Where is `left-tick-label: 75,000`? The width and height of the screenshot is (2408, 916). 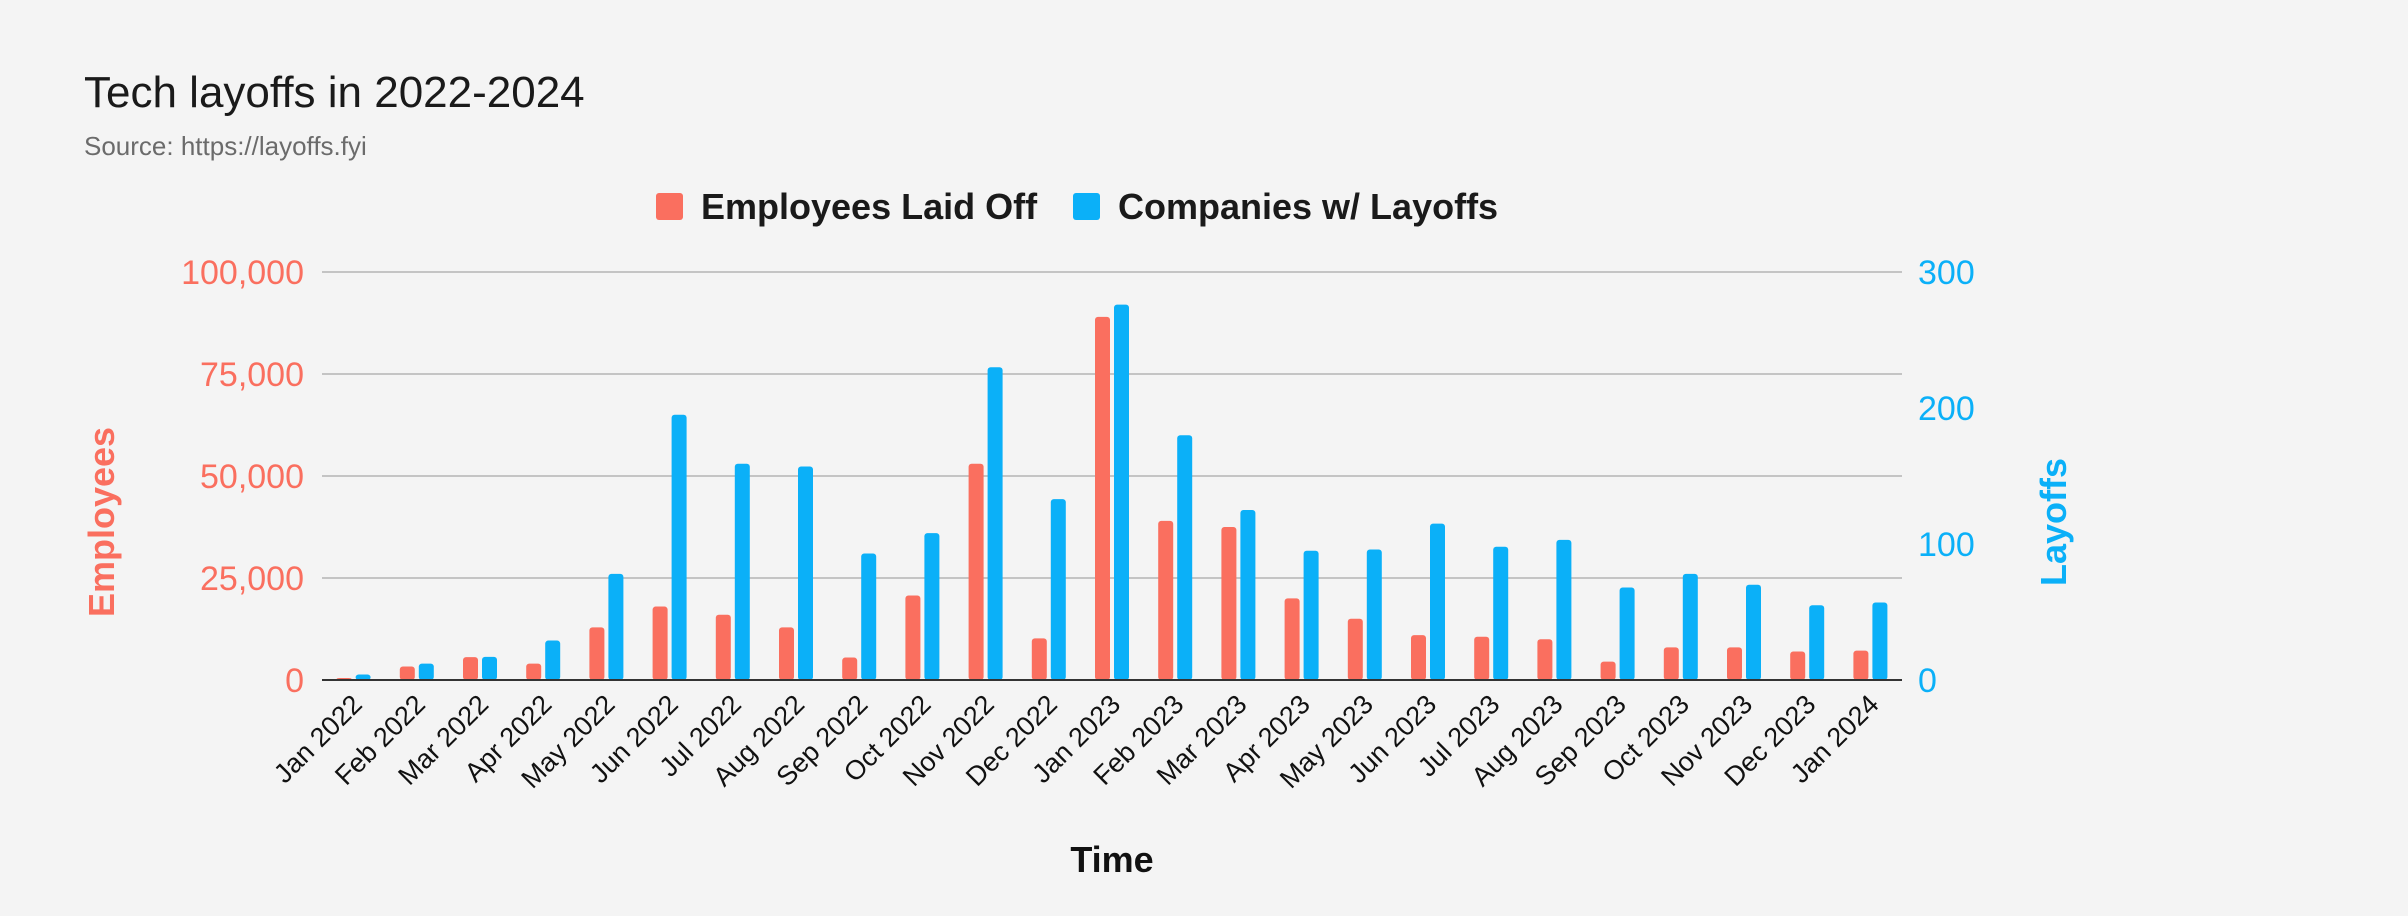
left-tick-label: 75,000 is located at coordinates (252, 375).